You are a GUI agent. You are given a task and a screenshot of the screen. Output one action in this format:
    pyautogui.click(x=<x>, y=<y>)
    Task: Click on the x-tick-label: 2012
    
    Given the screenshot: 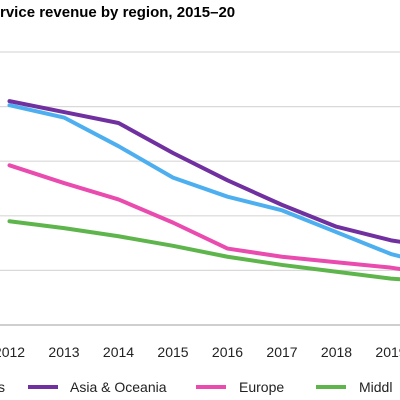 What is the action you would take?
    pyautogui.click(x=12, y=352)
    